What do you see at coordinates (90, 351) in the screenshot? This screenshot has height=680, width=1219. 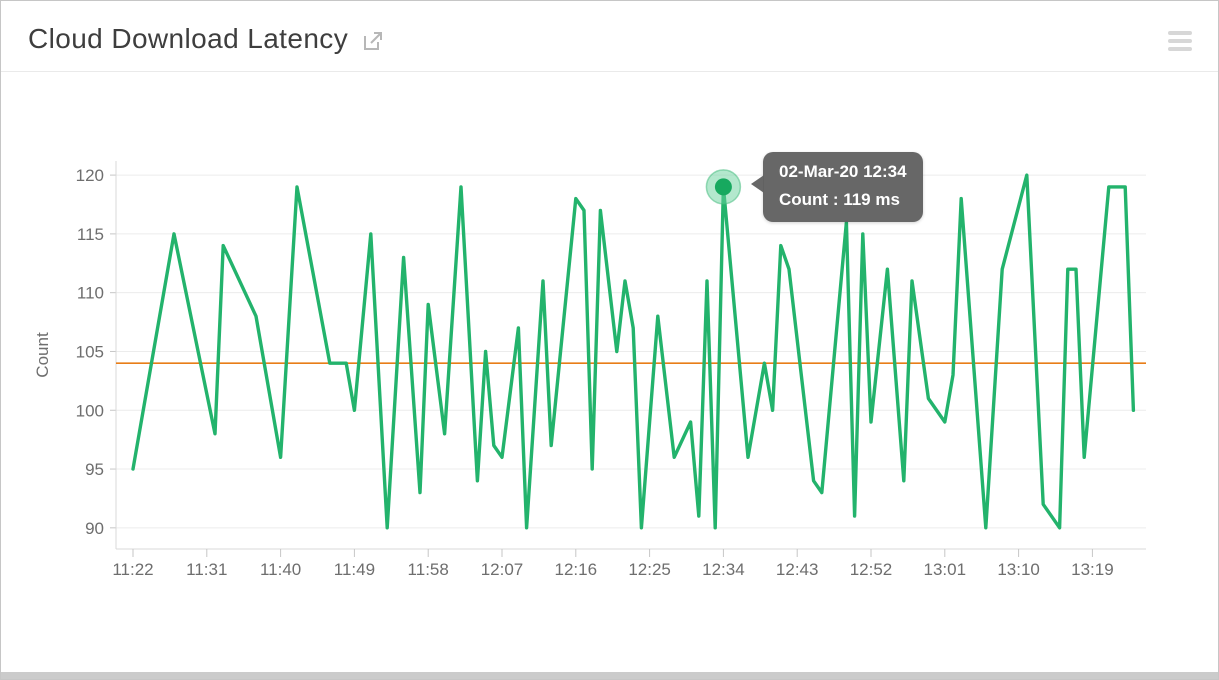 I see `svg-text: 105` at bounding box center [90, 351].